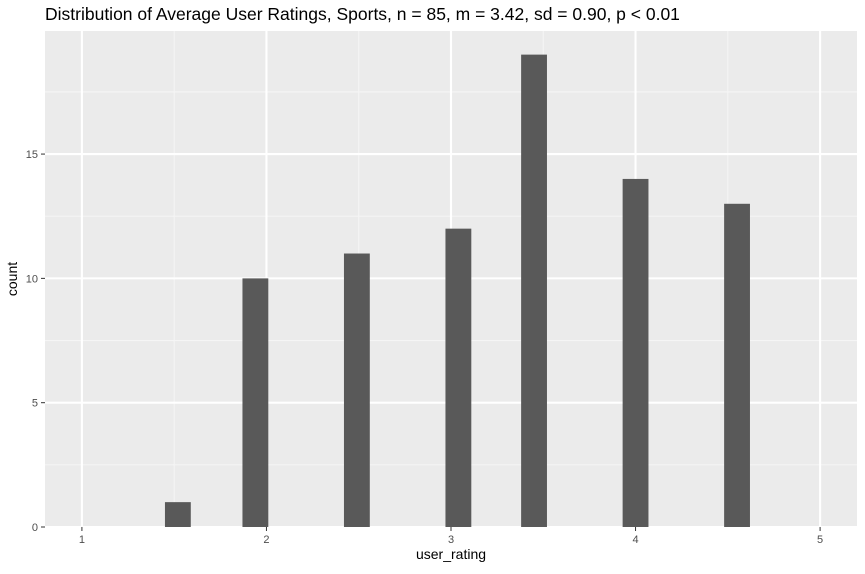 The width and height of the screenshot is (865, 574). I want to click on x-axis-label: user_rating, so click(451, 554).